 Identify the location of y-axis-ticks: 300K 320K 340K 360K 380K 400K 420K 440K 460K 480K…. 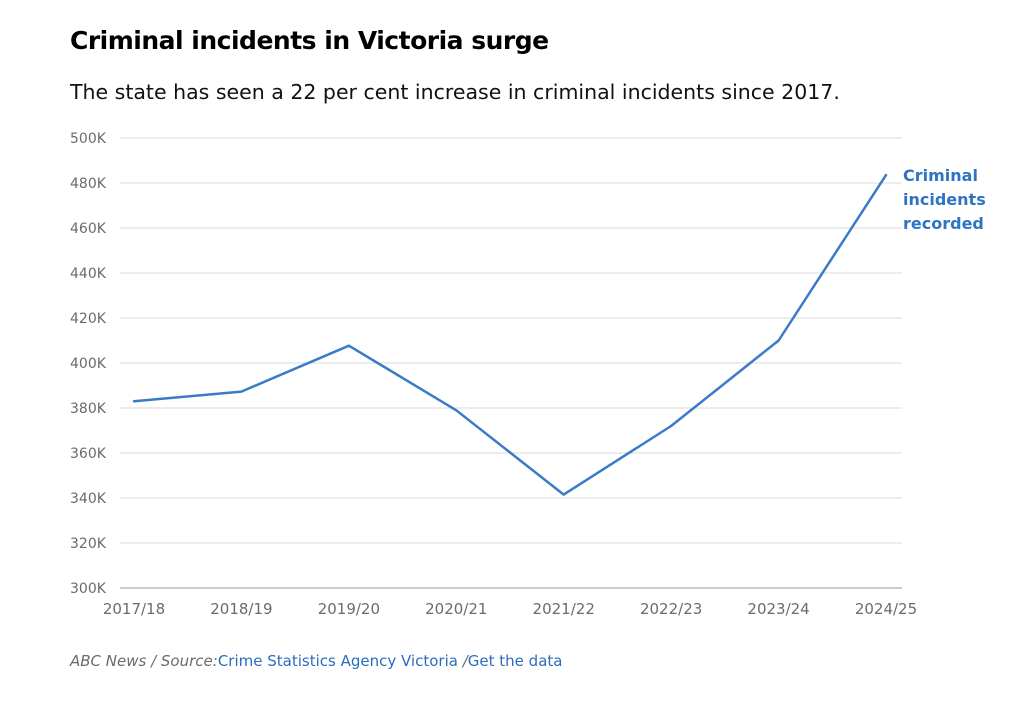
(88, 364).